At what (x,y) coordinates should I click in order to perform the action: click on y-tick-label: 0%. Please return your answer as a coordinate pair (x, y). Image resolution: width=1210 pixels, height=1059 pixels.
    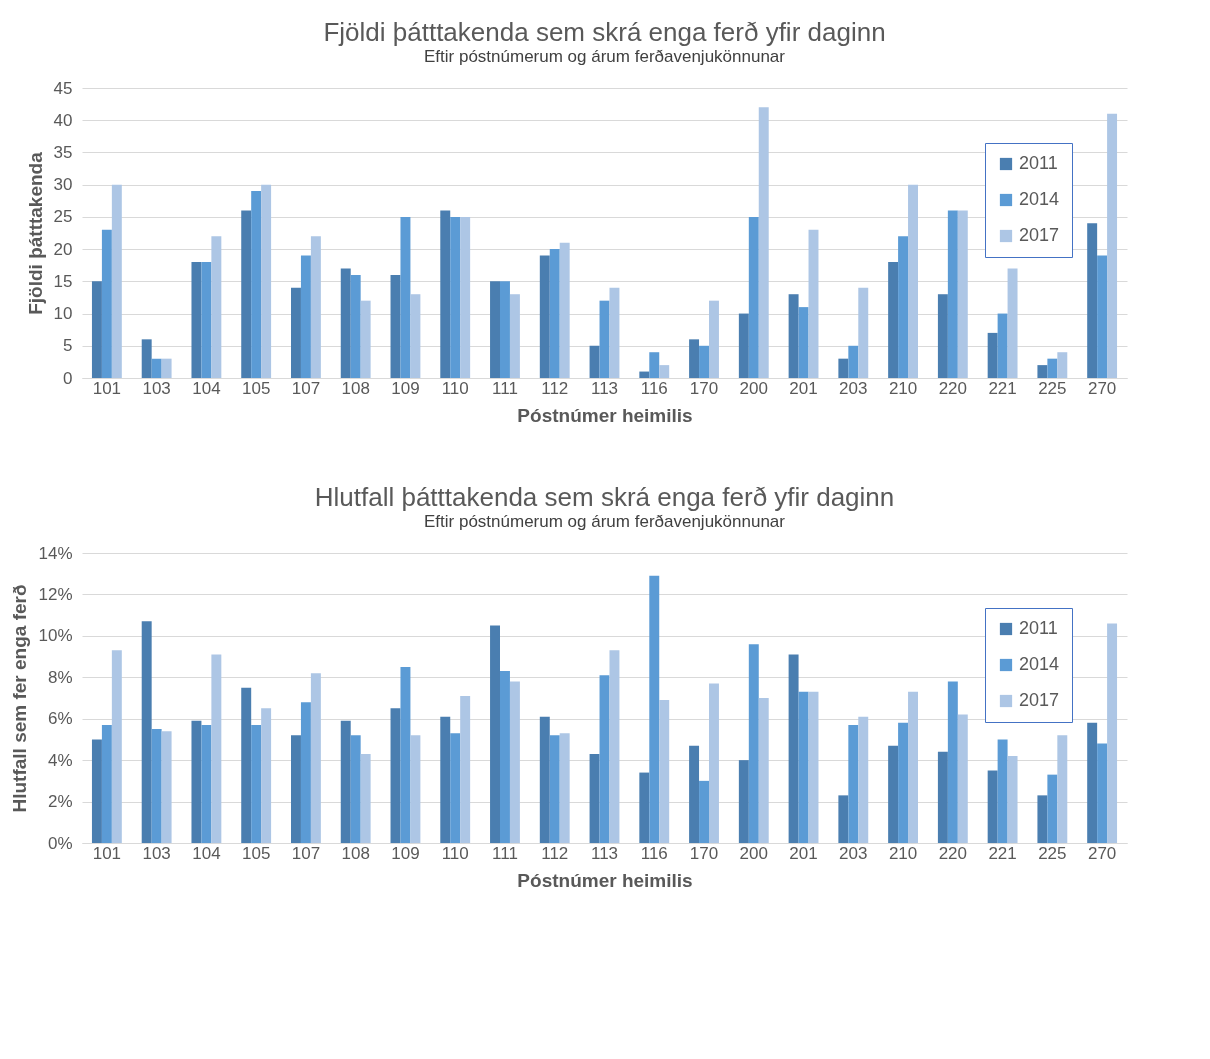
    Looking at the image, I should click on (60, 843).